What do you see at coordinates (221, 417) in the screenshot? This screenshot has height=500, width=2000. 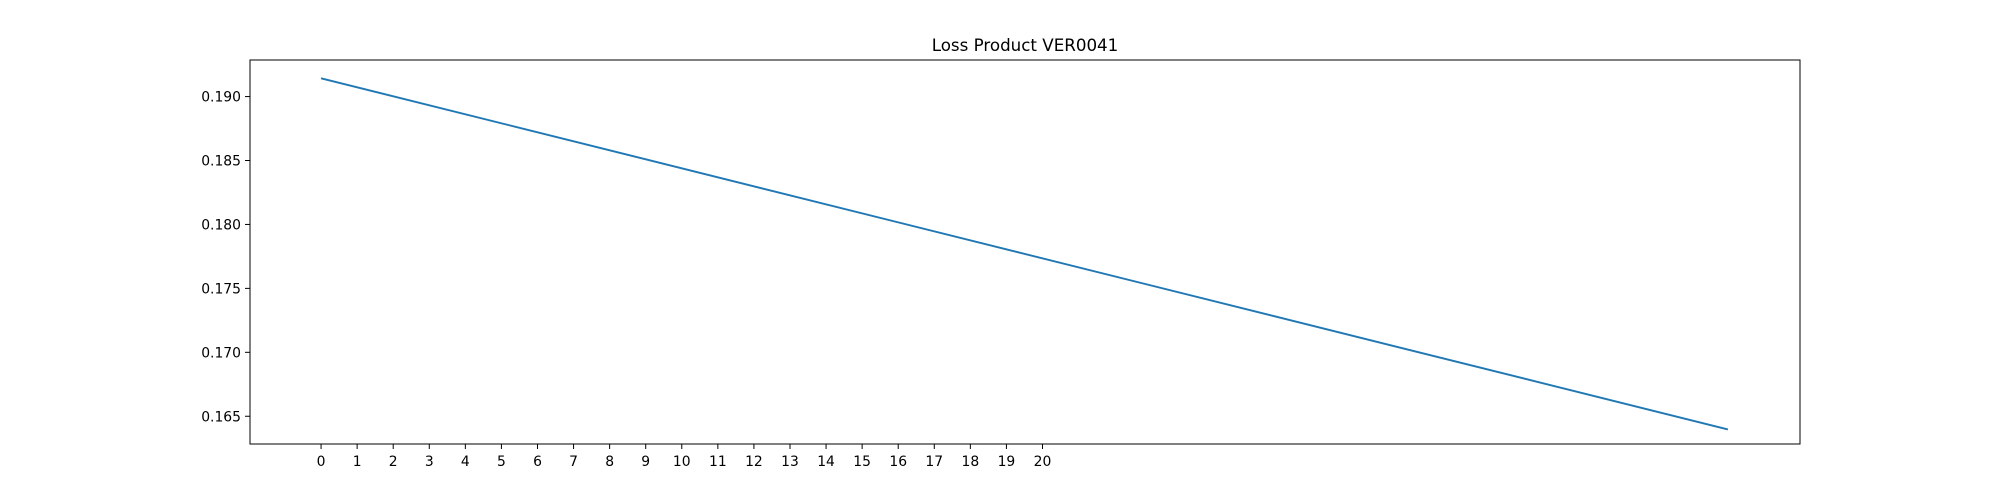 I see `y-tick-label: 0.165` at bounding box center [221, 417].